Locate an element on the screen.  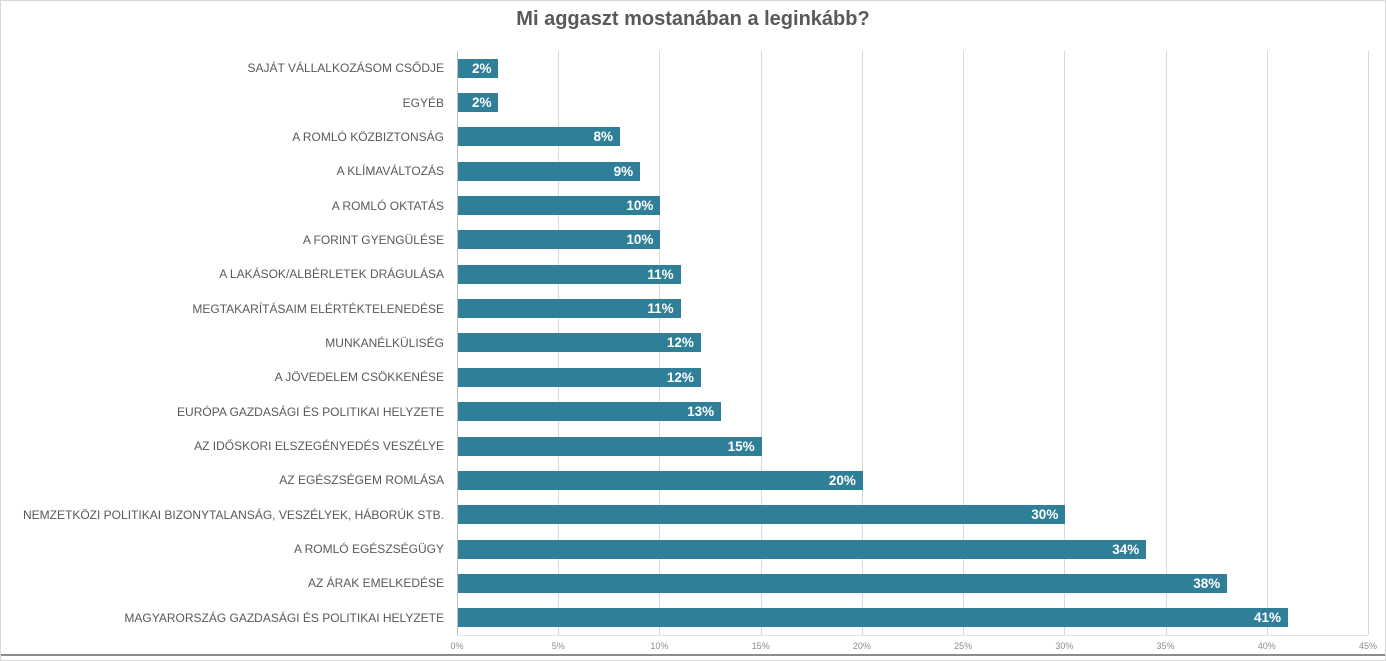
bar-row: 8% is located at coordinates (913, 137).